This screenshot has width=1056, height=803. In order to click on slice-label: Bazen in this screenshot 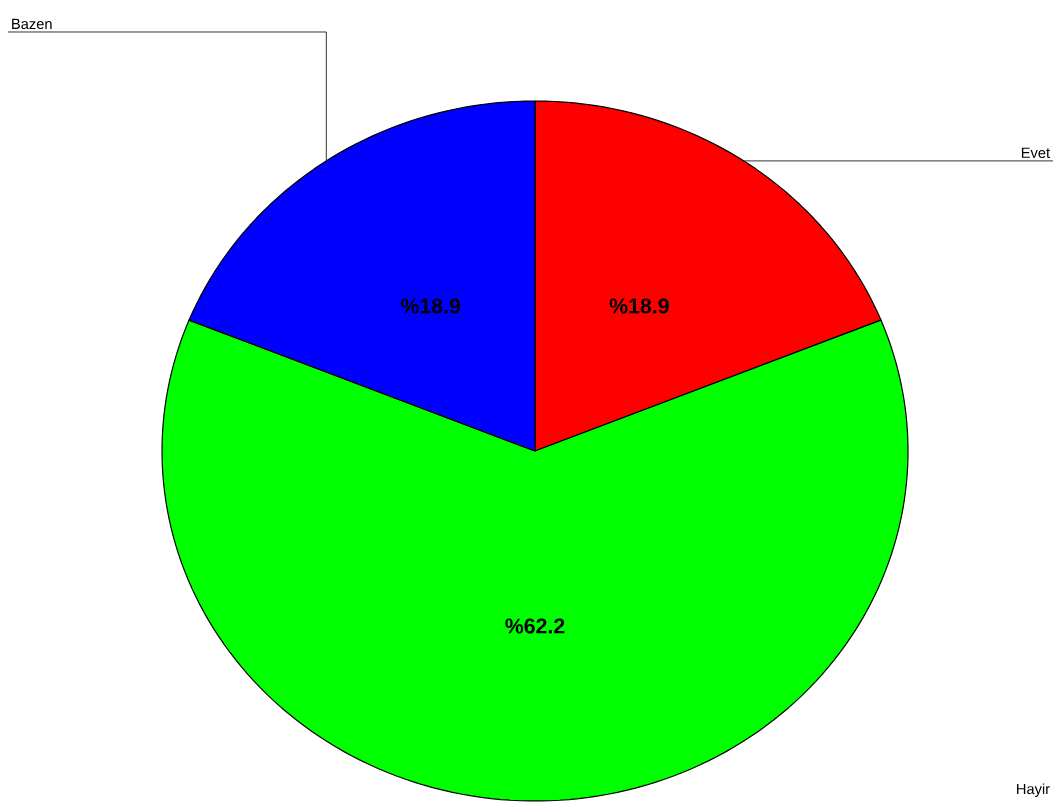, I will do `click(32, 24)`.